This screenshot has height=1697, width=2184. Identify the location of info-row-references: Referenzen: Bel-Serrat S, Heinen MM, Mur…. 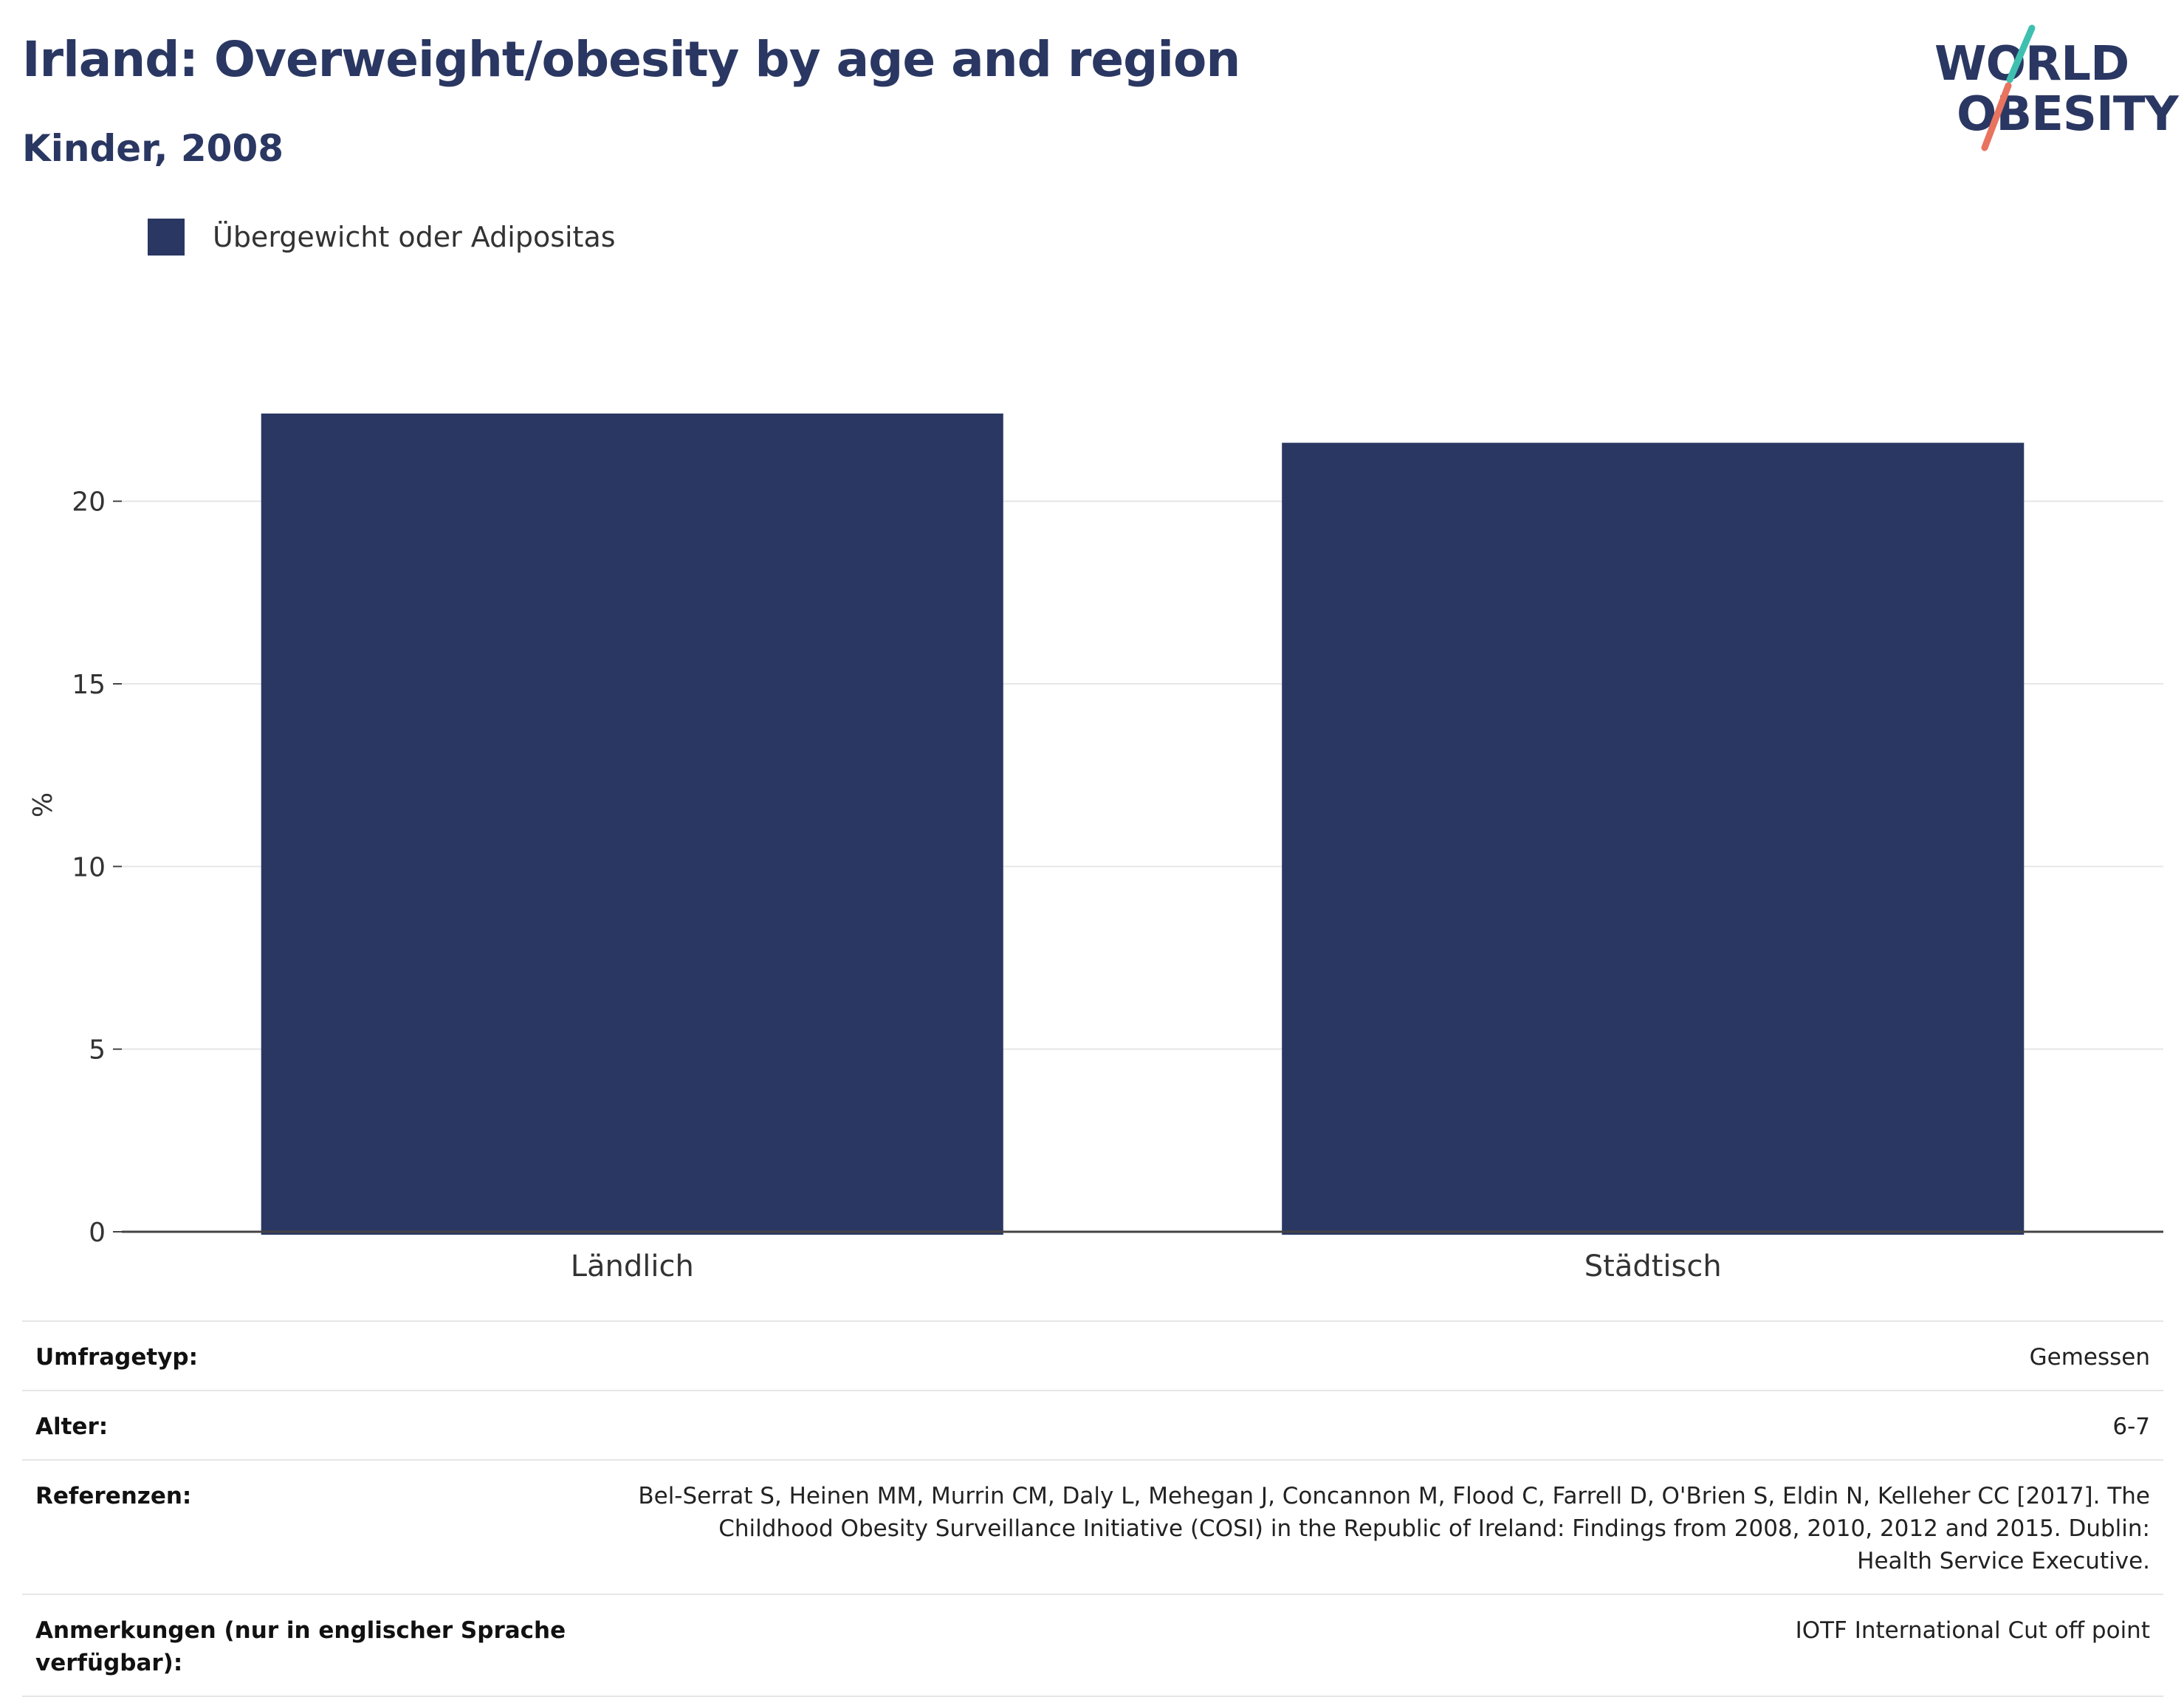
(1093, 1527).